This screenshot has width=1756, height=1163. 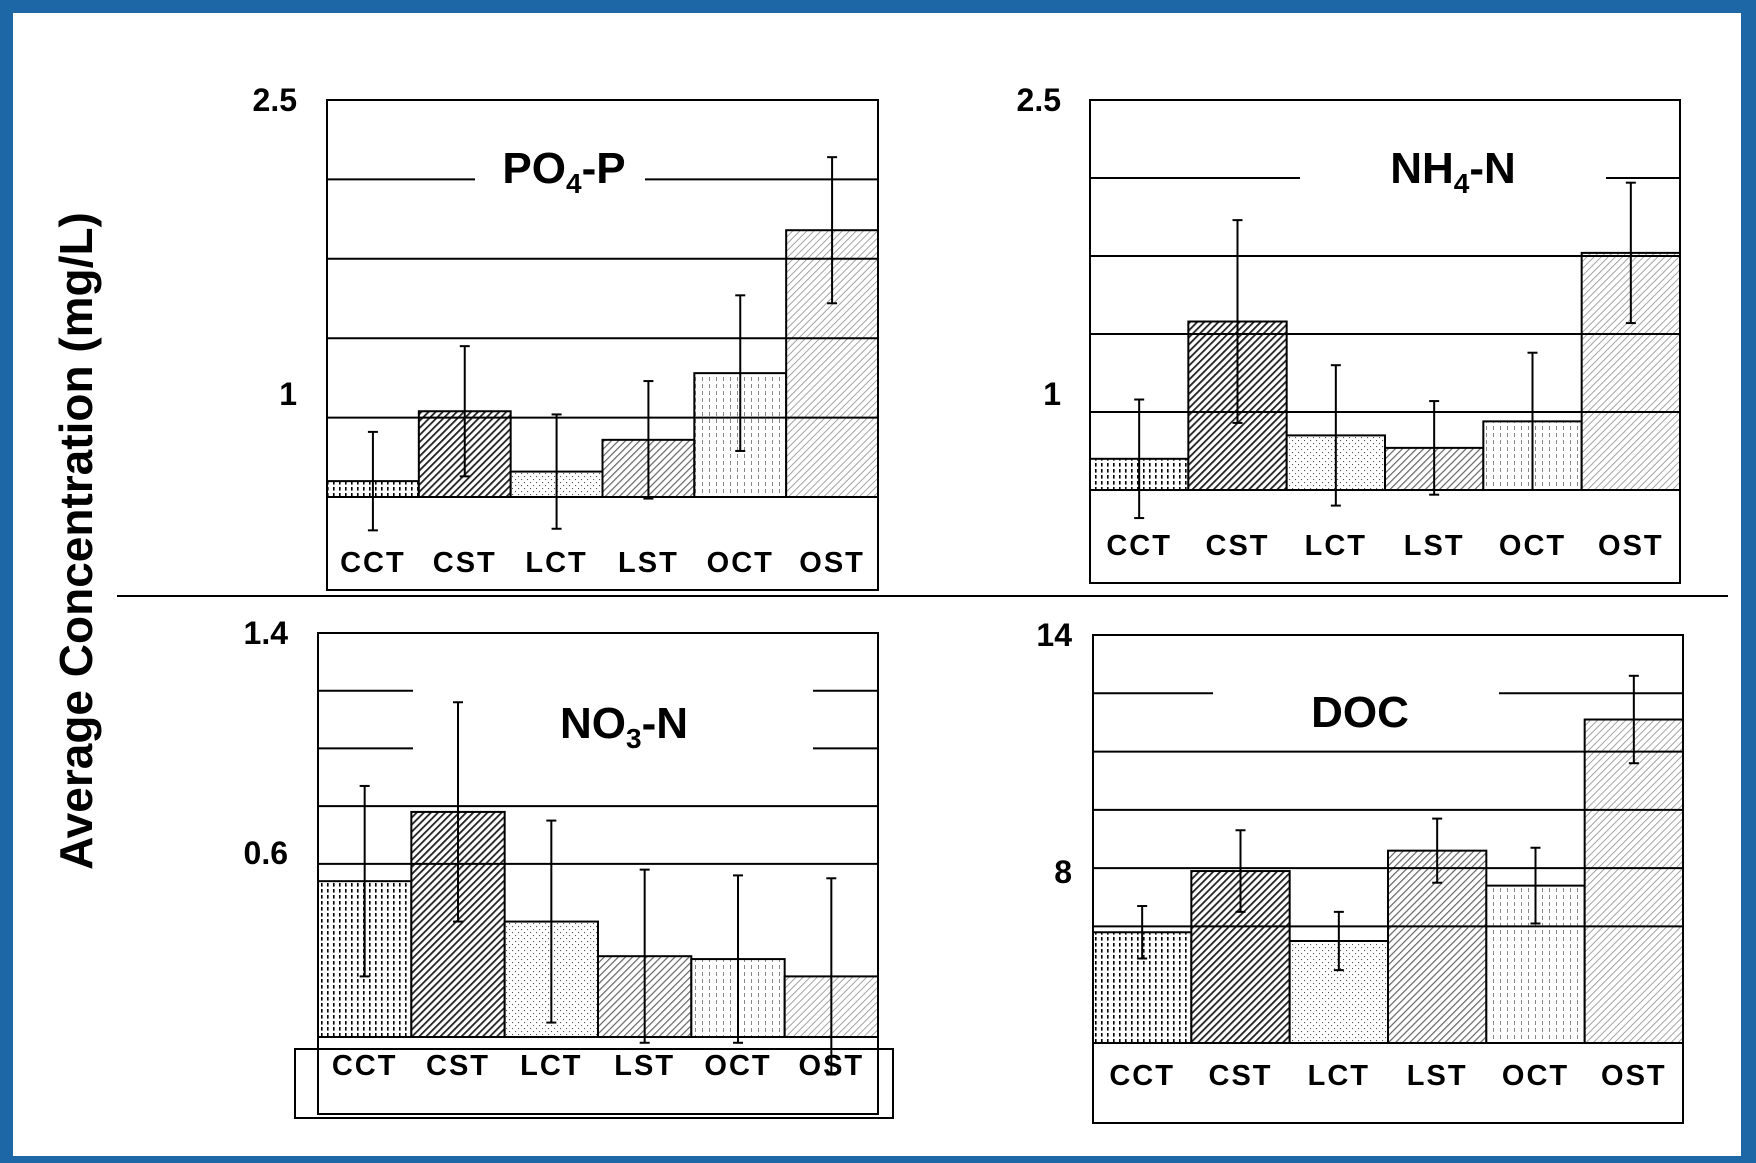 What do you see at coordinates (1063, 872) in the screenshot?
I see `y-tick-label: 8` at bounding box center [1063, 872].